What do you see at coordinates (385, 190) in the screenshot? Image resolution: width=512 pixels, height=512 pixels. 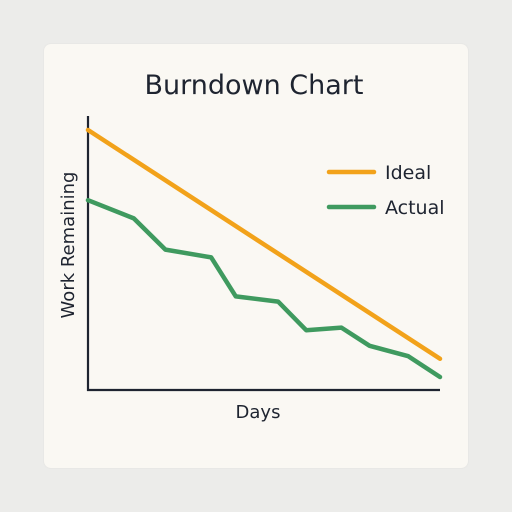 I see `legend: Ideal Actual` at bounding box center [385, 190].